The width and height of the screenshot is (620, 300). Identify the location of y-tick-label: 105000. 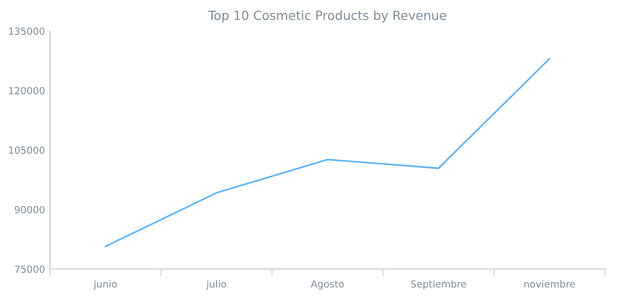
(26, 150).